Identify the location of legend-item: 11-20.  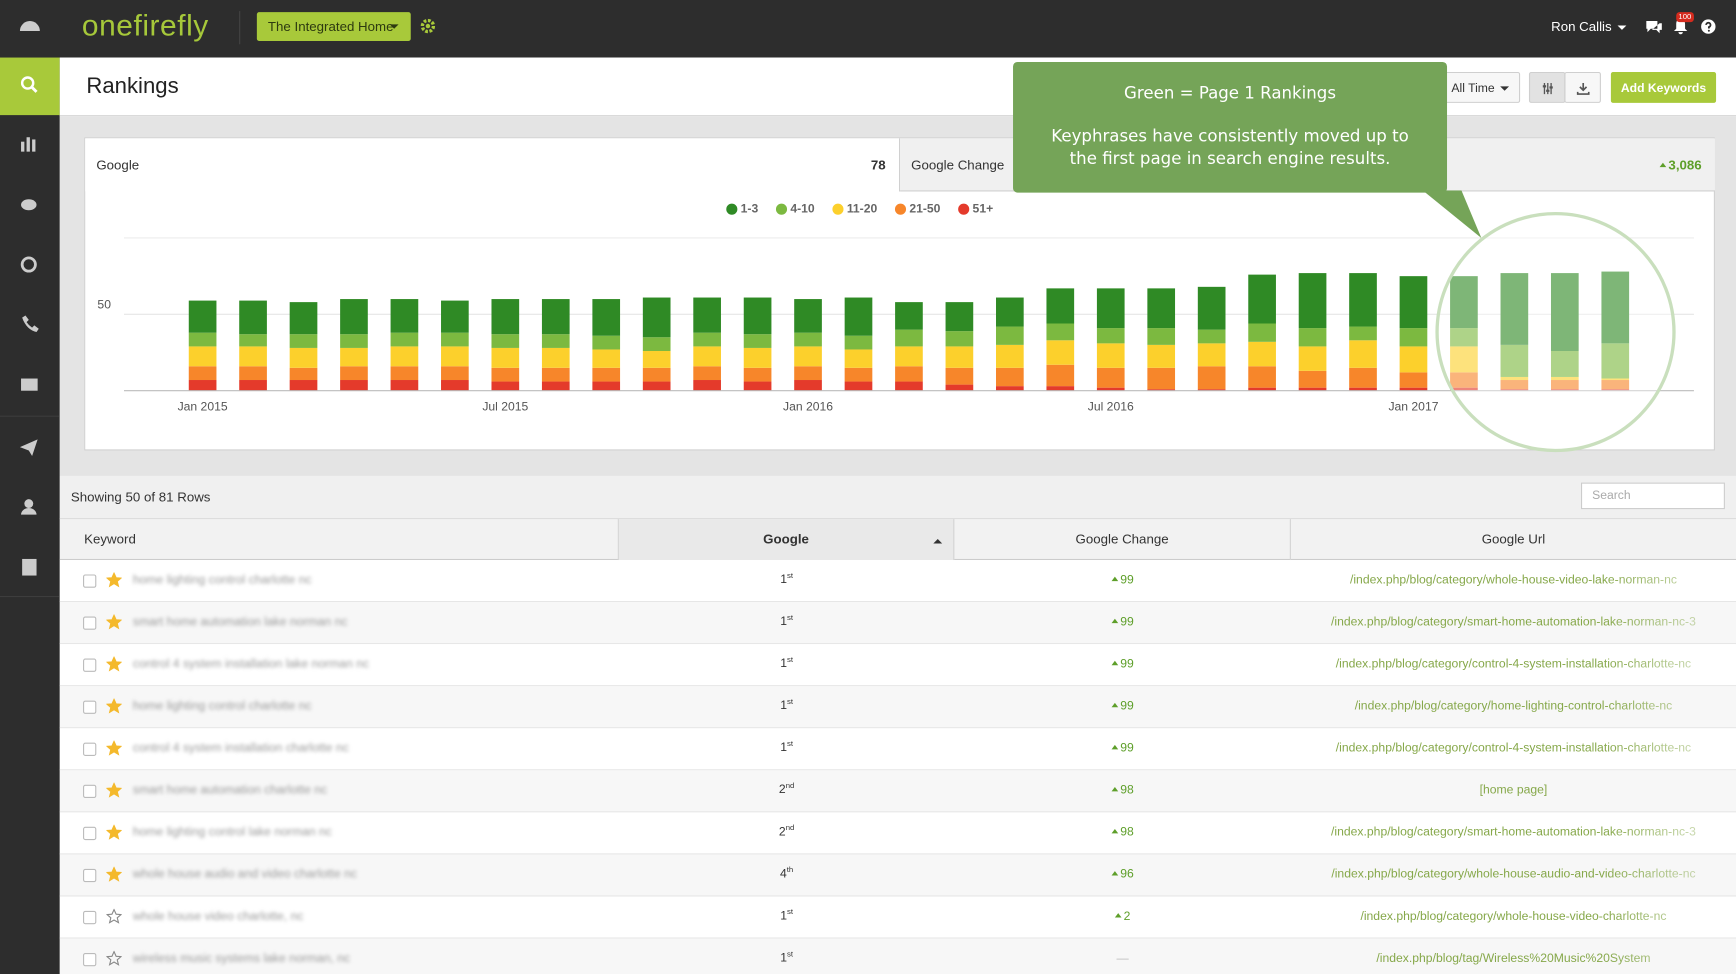
(854, 208).